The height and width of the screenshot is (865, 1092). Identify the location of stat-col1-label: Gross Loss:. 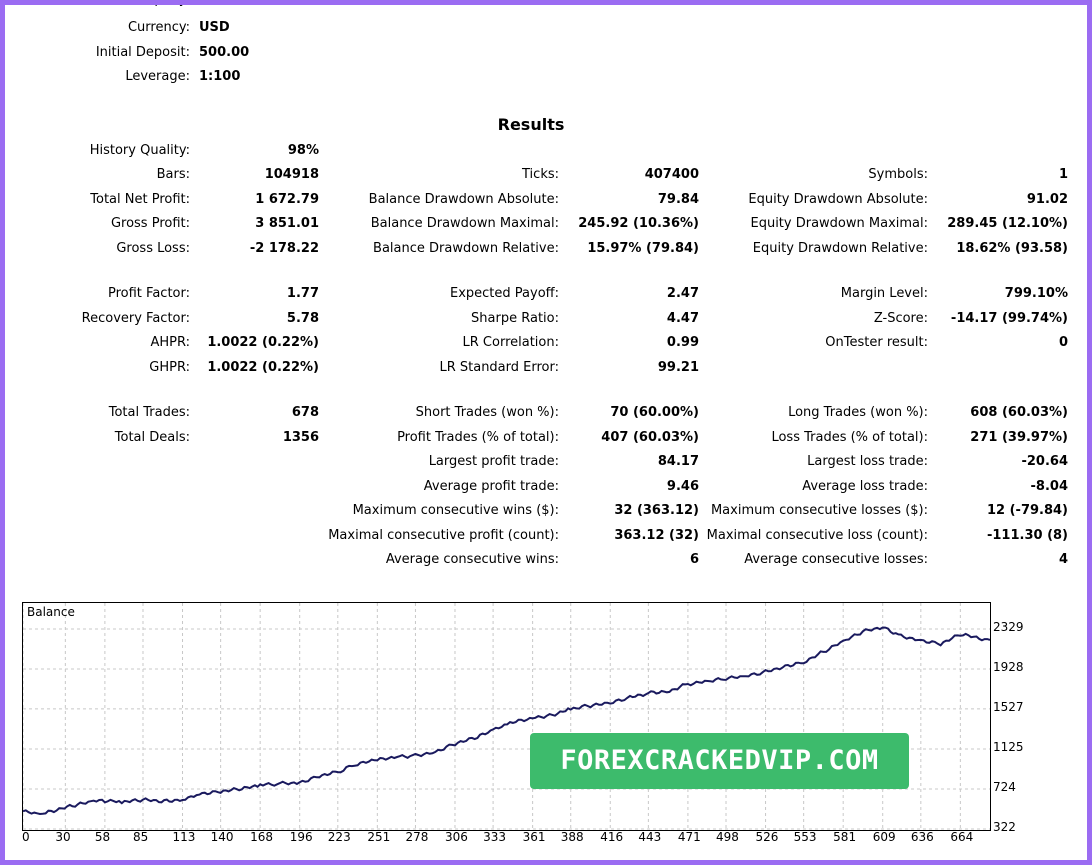
(153, 248).